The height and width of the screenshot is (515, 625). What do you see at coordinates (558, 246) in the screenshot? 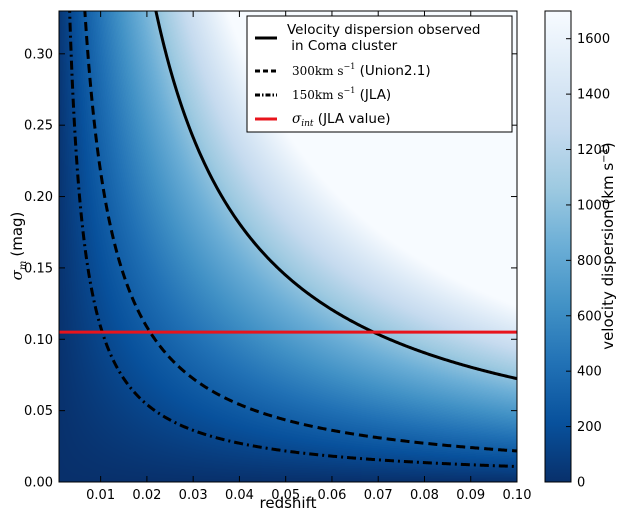
I see `colorbar` at bounding box center [558, 246].